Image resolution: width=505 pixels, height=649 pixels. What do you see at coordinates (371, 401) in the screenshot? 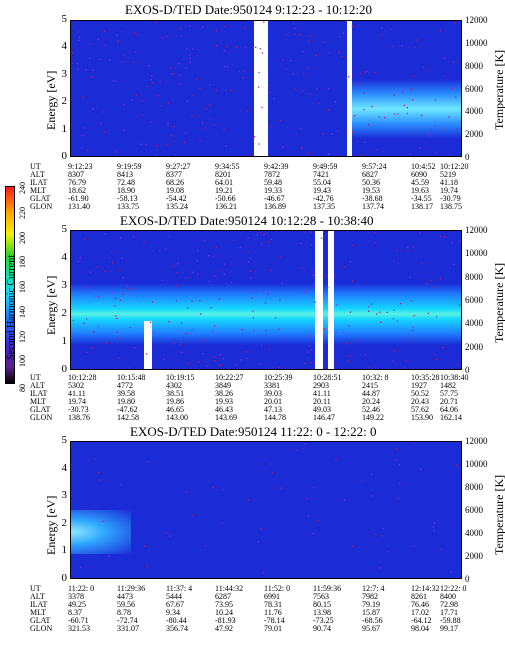
I see `orbit-value: 20.24` at bounding box center [371, 401].